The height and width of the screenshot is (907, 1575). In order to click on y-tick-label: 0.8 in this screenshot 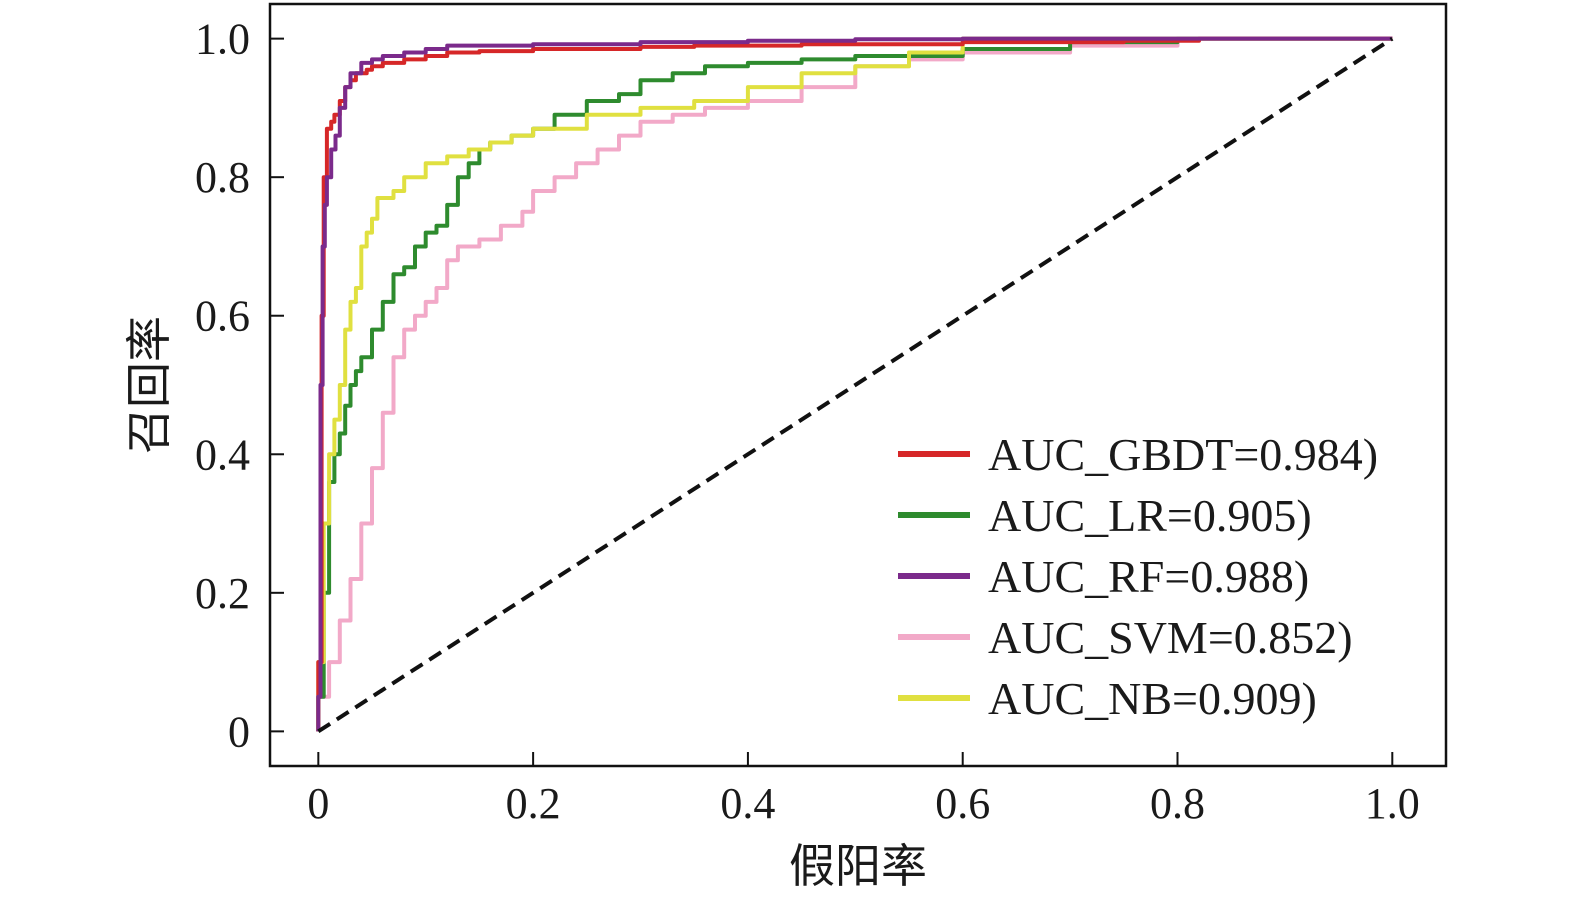, I will do `click(222, 177)`.